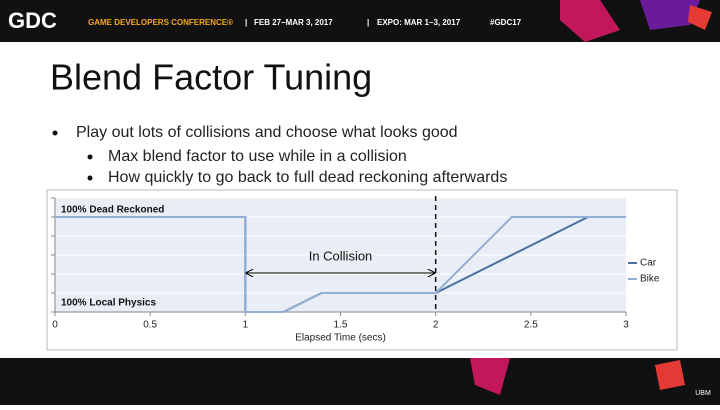 The image size is (720, 410). What do you see at coordinates (340, 338) in the screenshot?
I see `x-axis-label: Elapsed Time (secs)` at bounding box center [340, 338].